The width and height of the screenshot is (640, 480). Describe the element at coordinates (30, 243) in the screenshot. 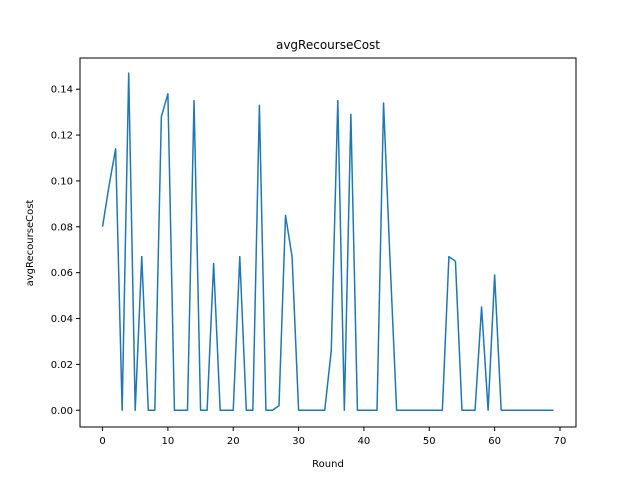

I see `y-axis-label: avgRecourseCost` at that location.